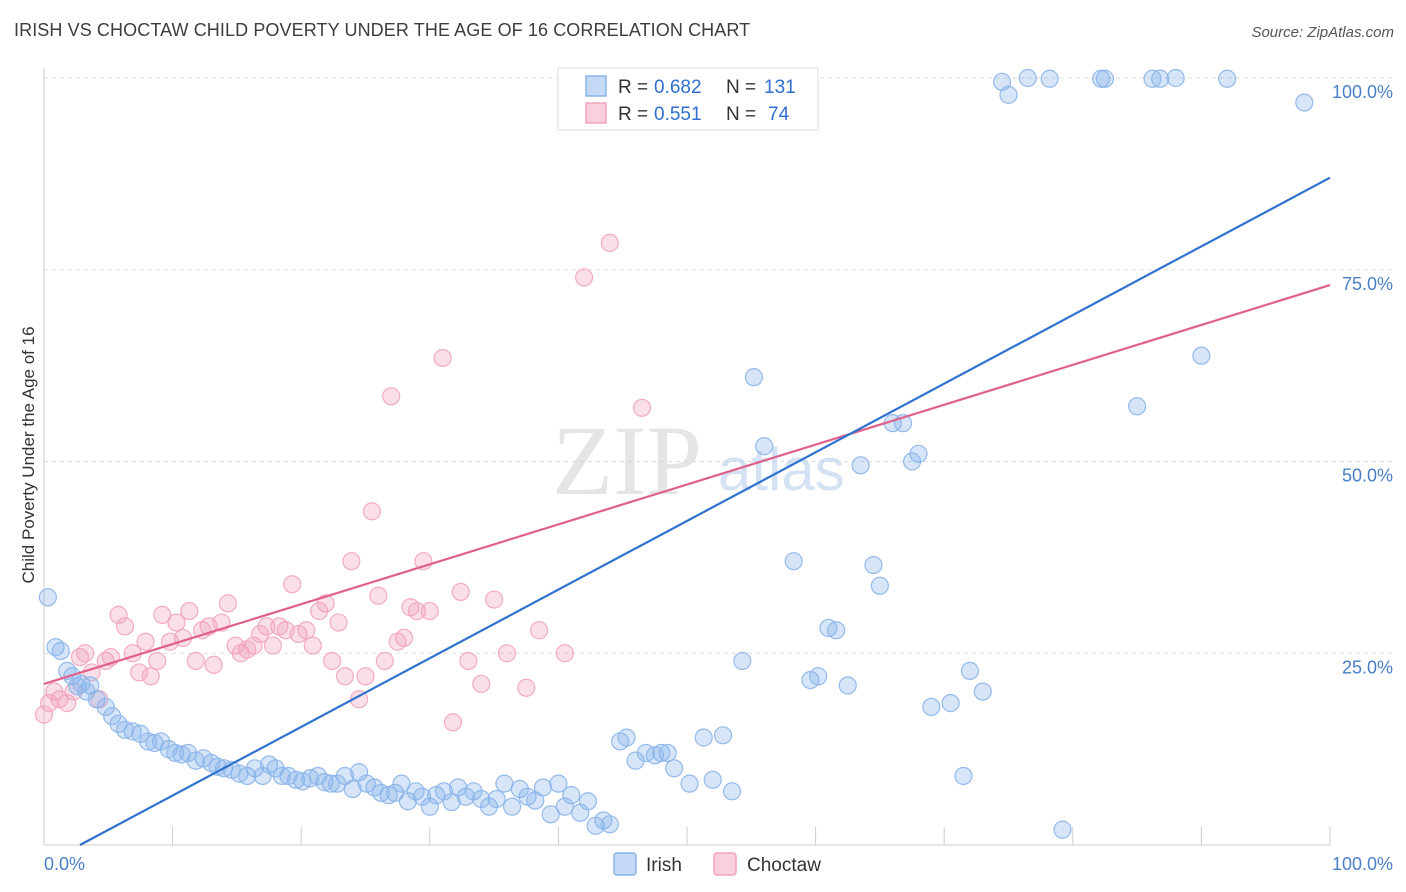  Describe the element at coordinates (633, 87) in the screenshot. I see `legend-irish-r-label: R =` at that location.